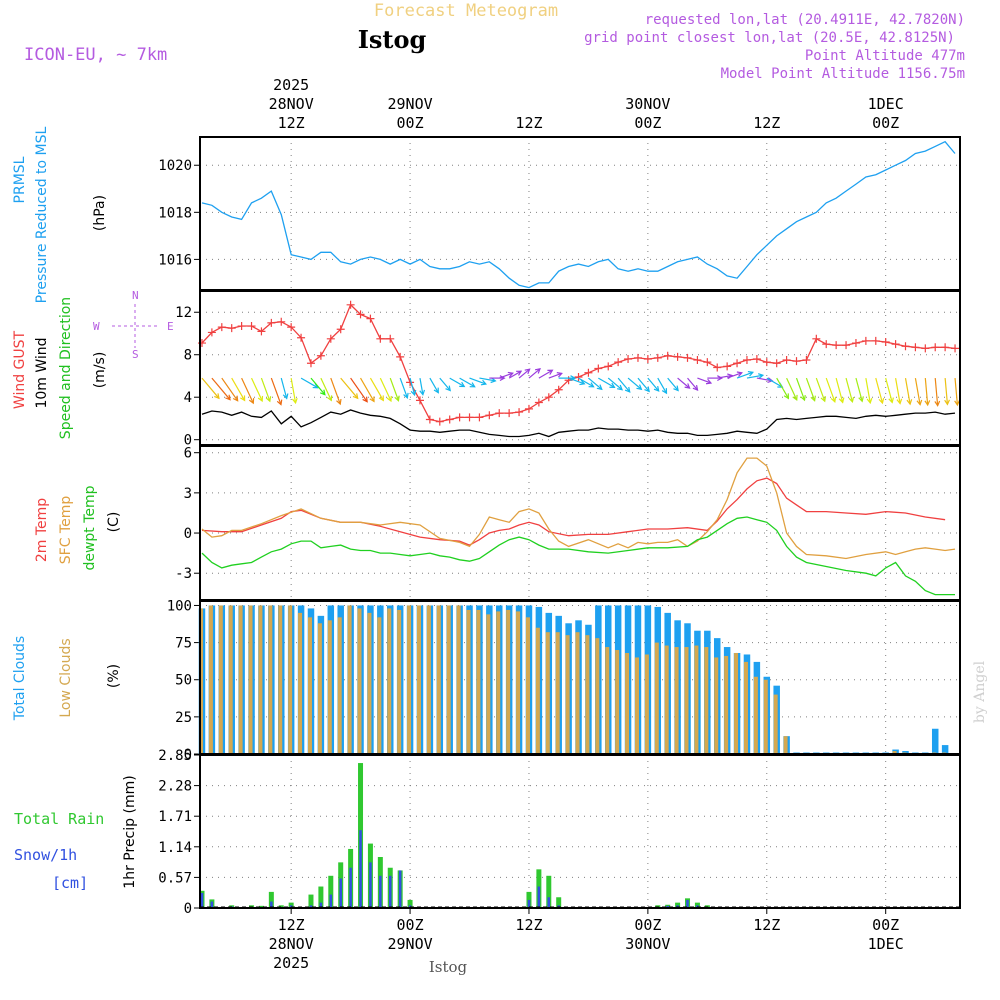  I want to click on top-time-label: 00Z, so click(647, 123).